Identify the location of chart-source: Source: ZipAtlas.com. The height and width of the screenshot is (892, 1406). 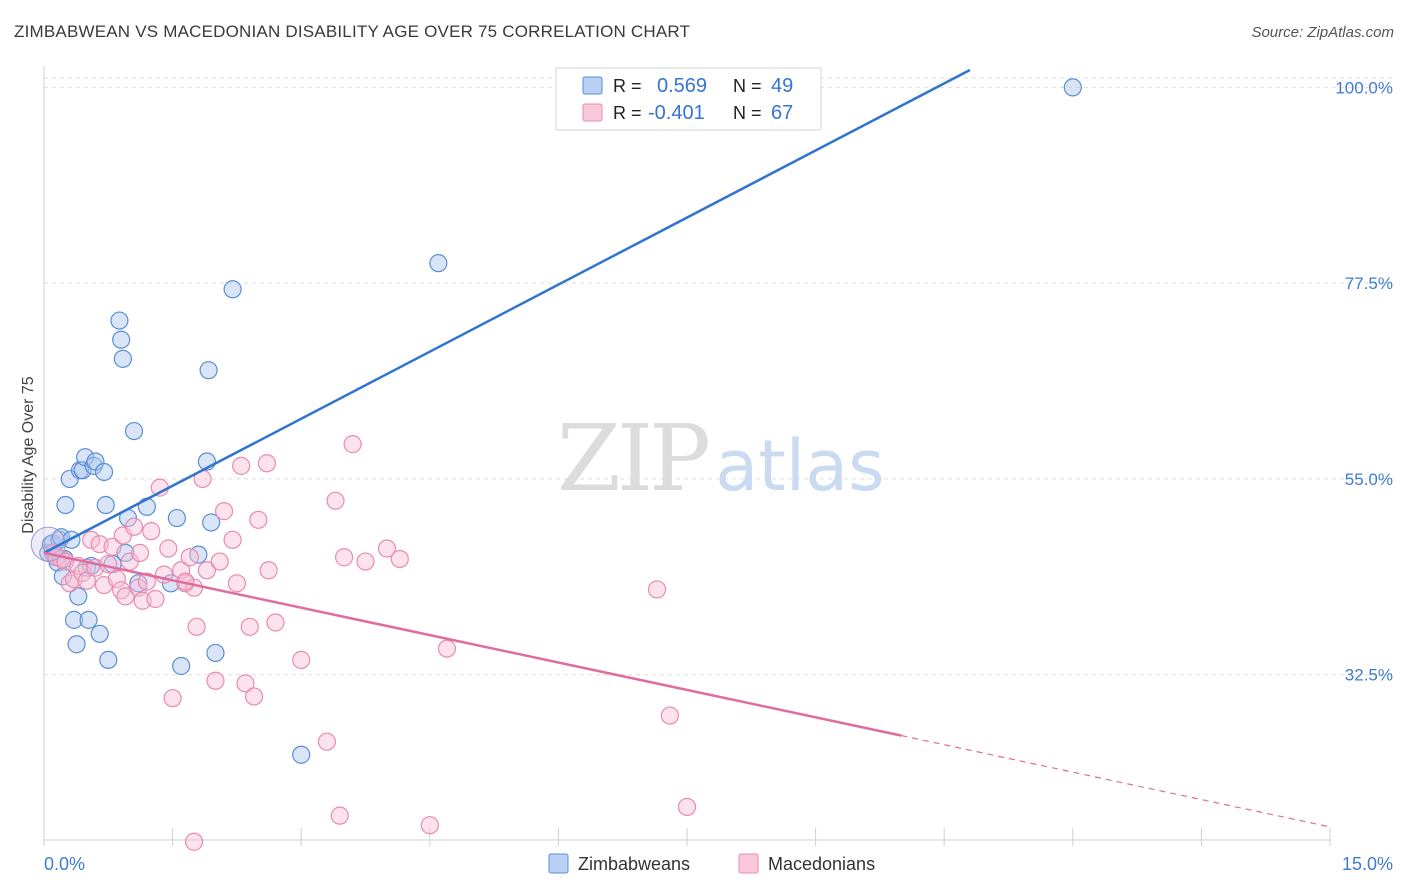
(1322, 32).